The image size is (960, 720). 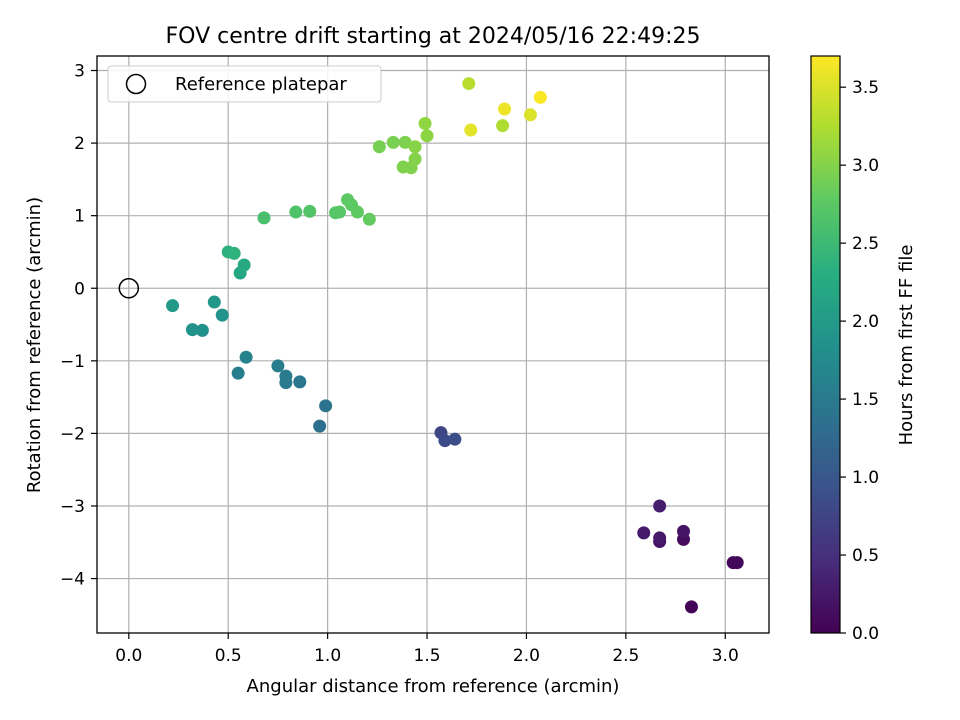 What do you see at coordinates (825, 344) in the screenshot?
I see `colorbar-gradient` at bounding box center [825, 344].